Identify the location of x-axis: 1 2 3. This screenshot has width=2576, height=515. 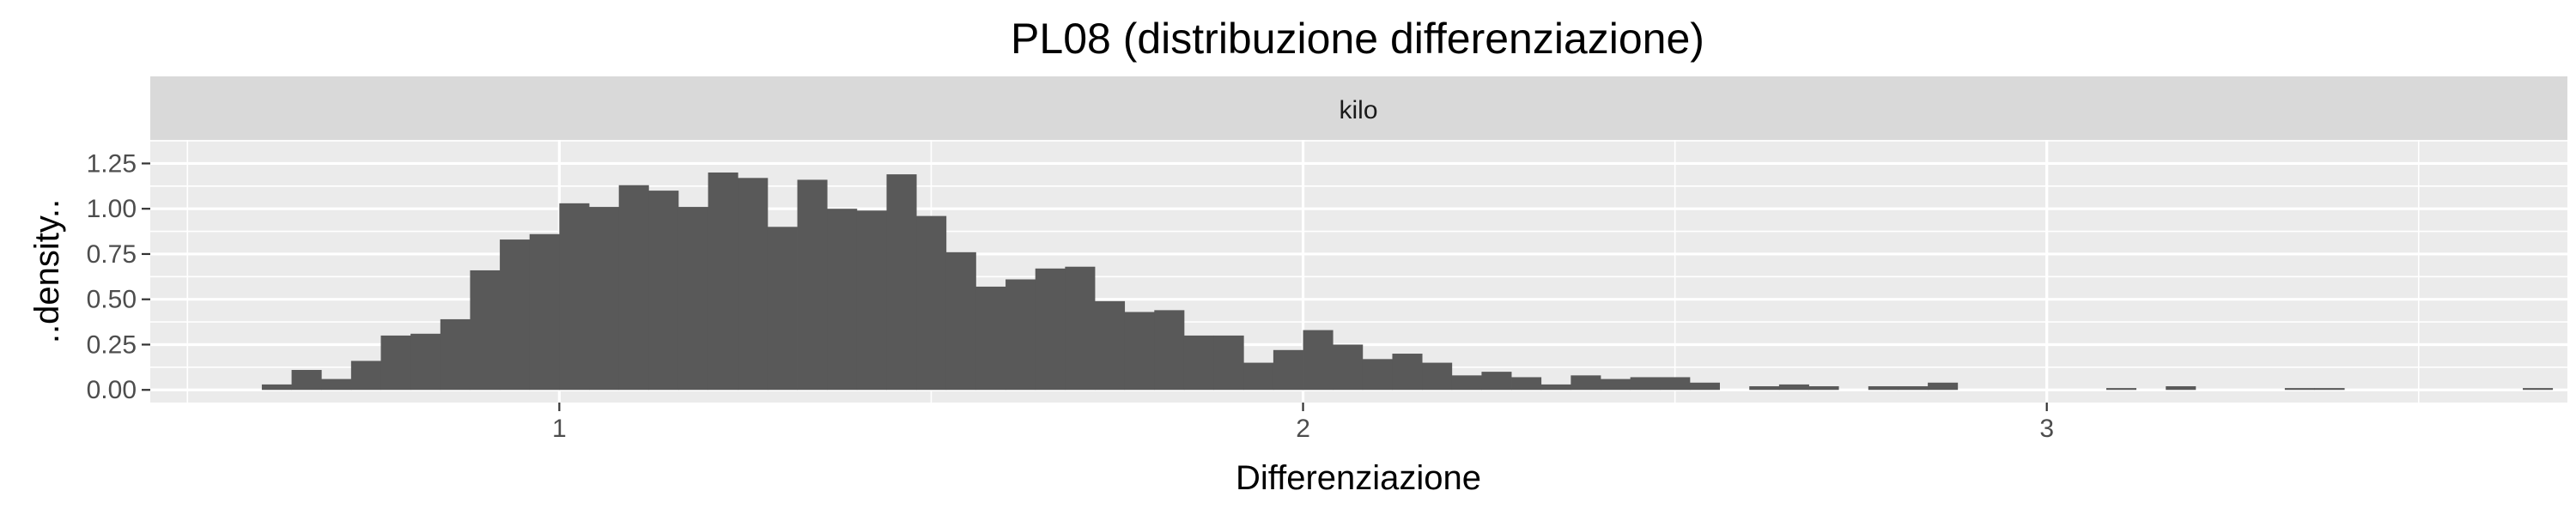
(1303, 423).